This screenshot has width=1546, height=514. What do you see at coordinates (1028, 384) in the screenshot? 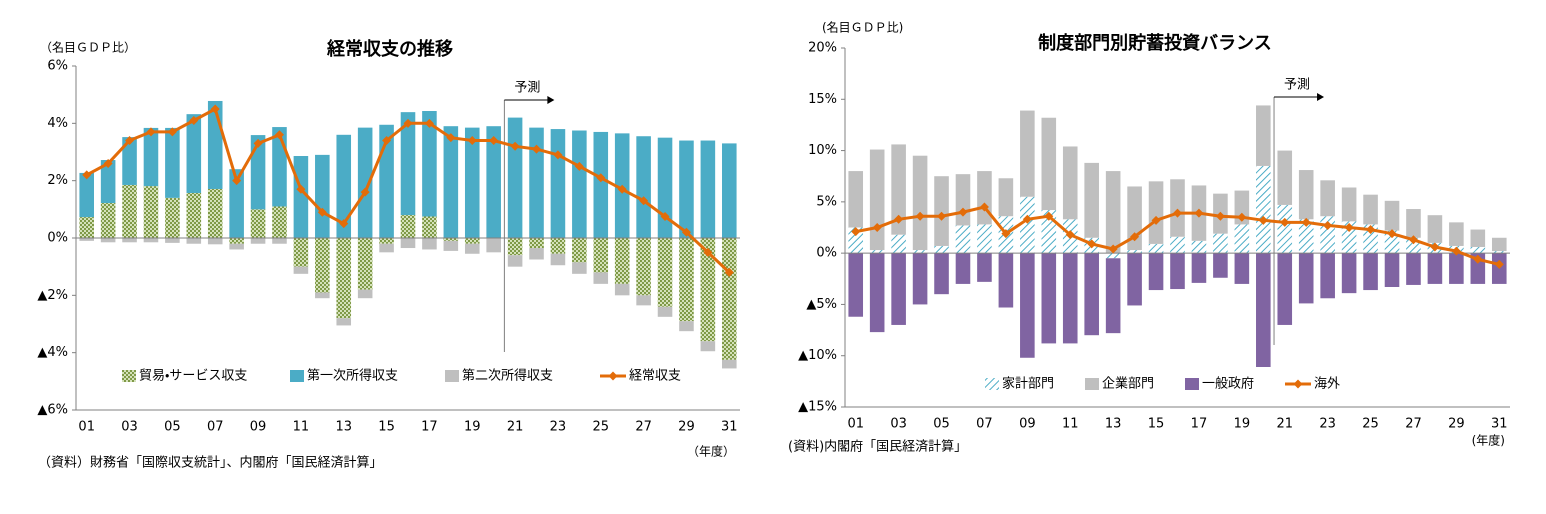
I see `legend-label: 家計部門` at bounding box center [1028, 384].